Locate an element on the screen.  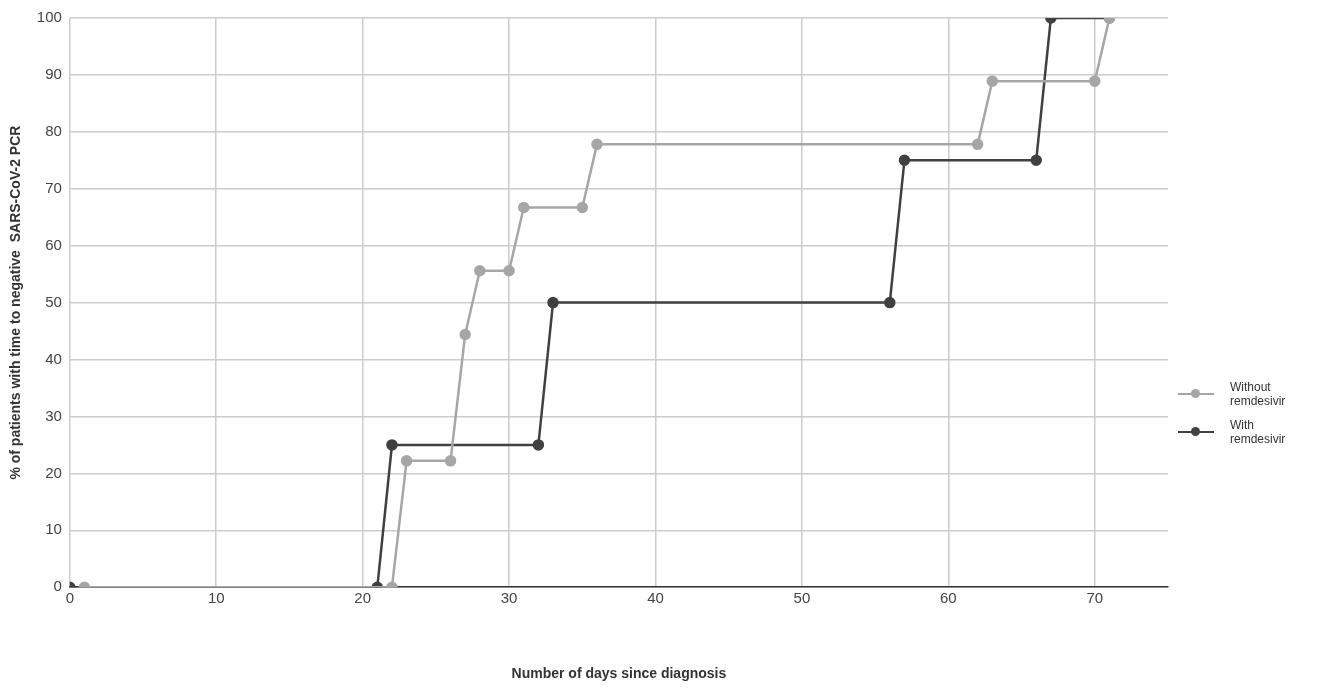
y-tick-label: 60 is located at coordinates (53, 244).